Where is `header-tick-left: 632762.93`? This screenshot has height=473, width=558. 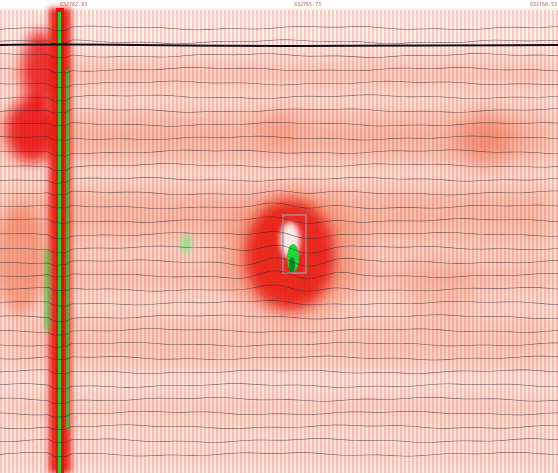 header-tick-left: 632762.93 is located at coordinates (74, 5).